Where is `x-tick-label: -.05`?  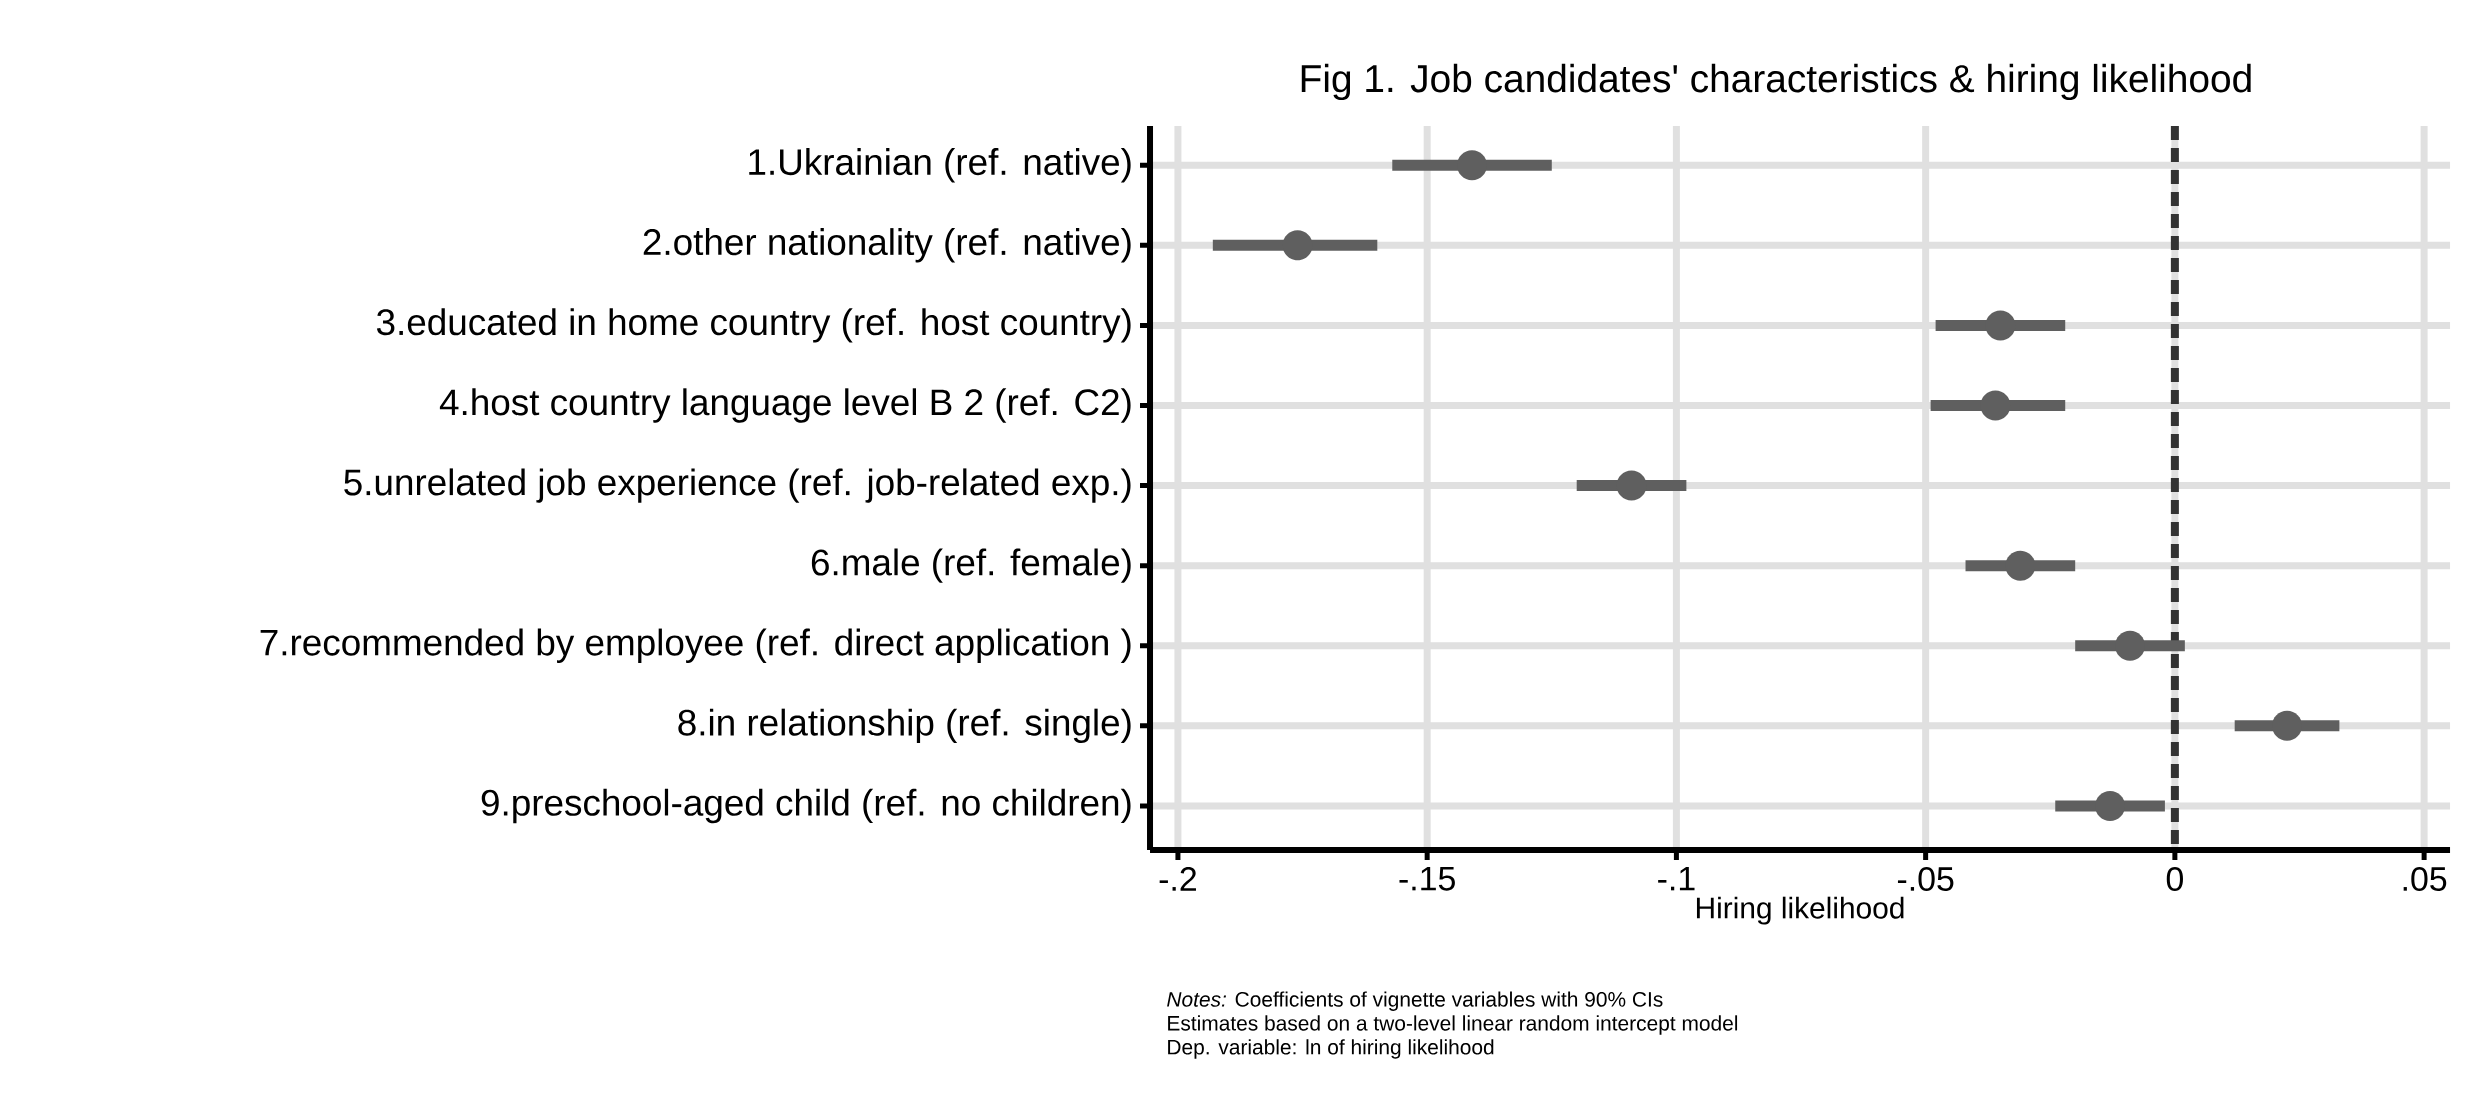 x-tick-label: -.05 is located at coordinates (1925, 879).